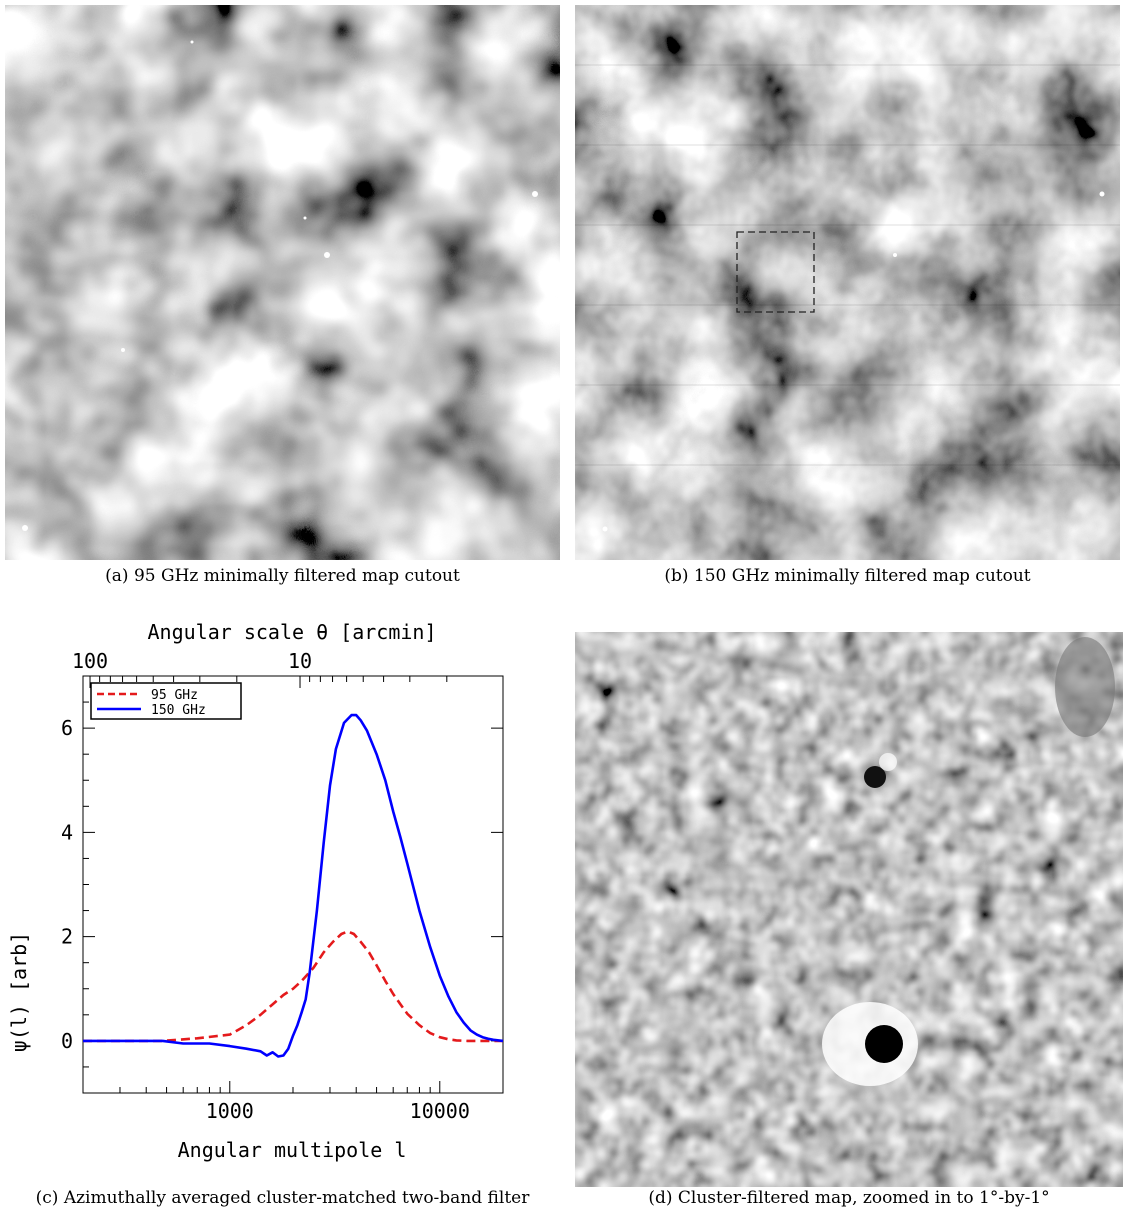 This screenshot has height=1215, width=1123. I want to click on y-tick-label: 2, so click(67, 937).